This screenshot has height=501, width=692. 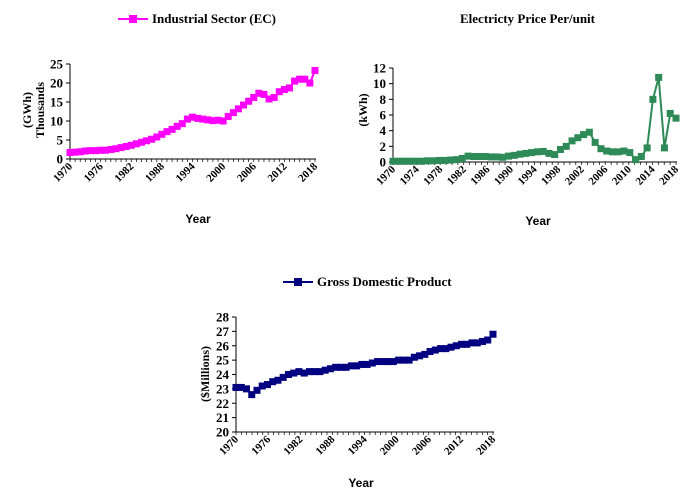 I want to click on y-tick-label: 10, so click(x=379, y=83).